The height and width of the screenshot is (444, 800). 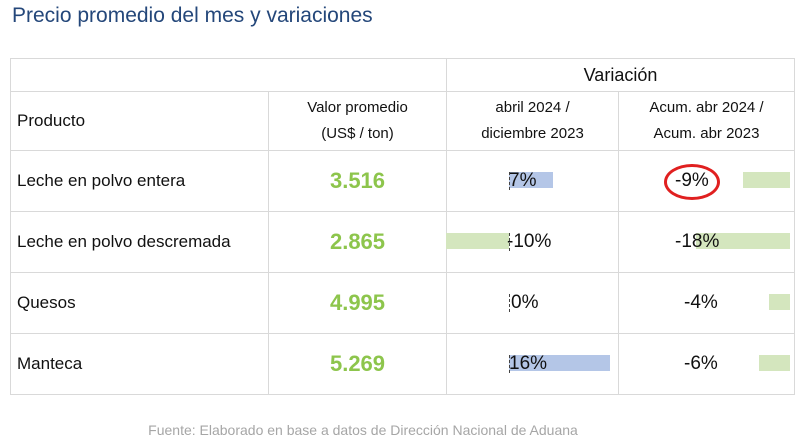 What do you see at coordinates (192, 15) in the screenshot?
I see `page-title: Precio promedio del mes y variaciones` at bounding box center [192, 15].